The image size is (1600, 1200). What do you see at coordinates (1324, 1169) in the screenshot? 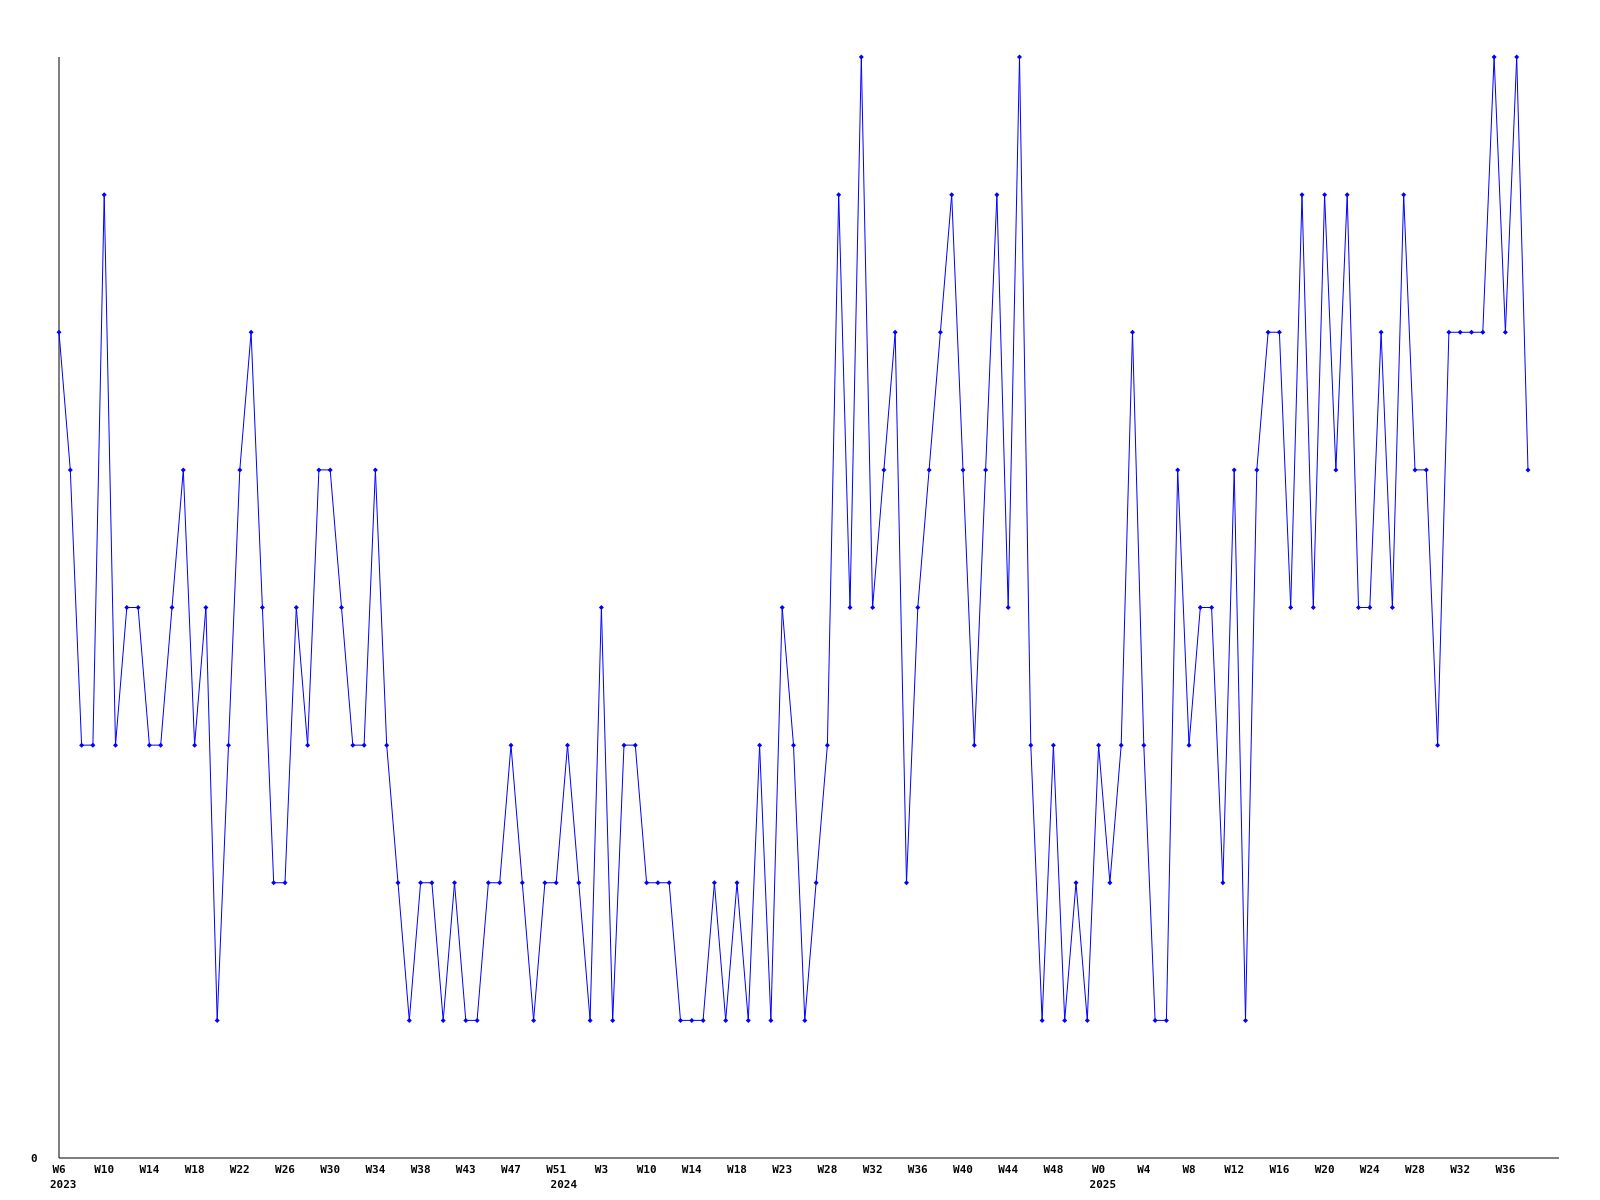
I see `x-tick-label: W20` at bounding box center [1324, 1169].